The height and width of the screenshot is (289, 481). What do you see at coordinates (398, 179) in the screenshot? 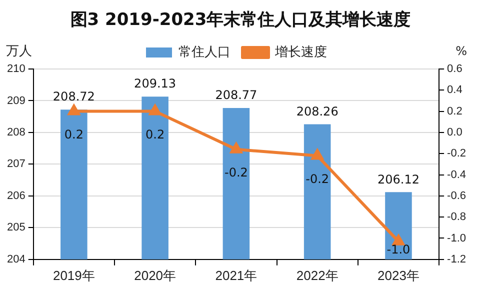
I see `data-label: 206.12` at bounding box center [398, 179].